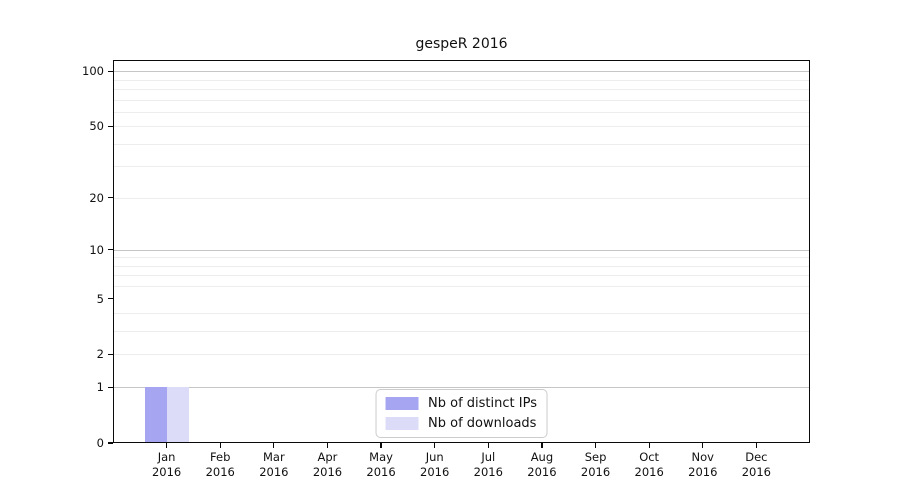  What do you see at coordinates (703, 464) in the screenshot?
I see `x-tick-label: Nov 2016` at bounding box center [703, 464].